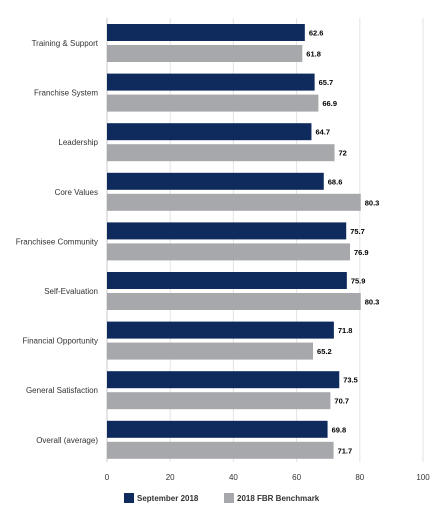 The width and height of the screenshot is (444, 532). Describe the element at coordinates (107, 477) in the screenshot. I see `x-tick-label: 0` at that location.